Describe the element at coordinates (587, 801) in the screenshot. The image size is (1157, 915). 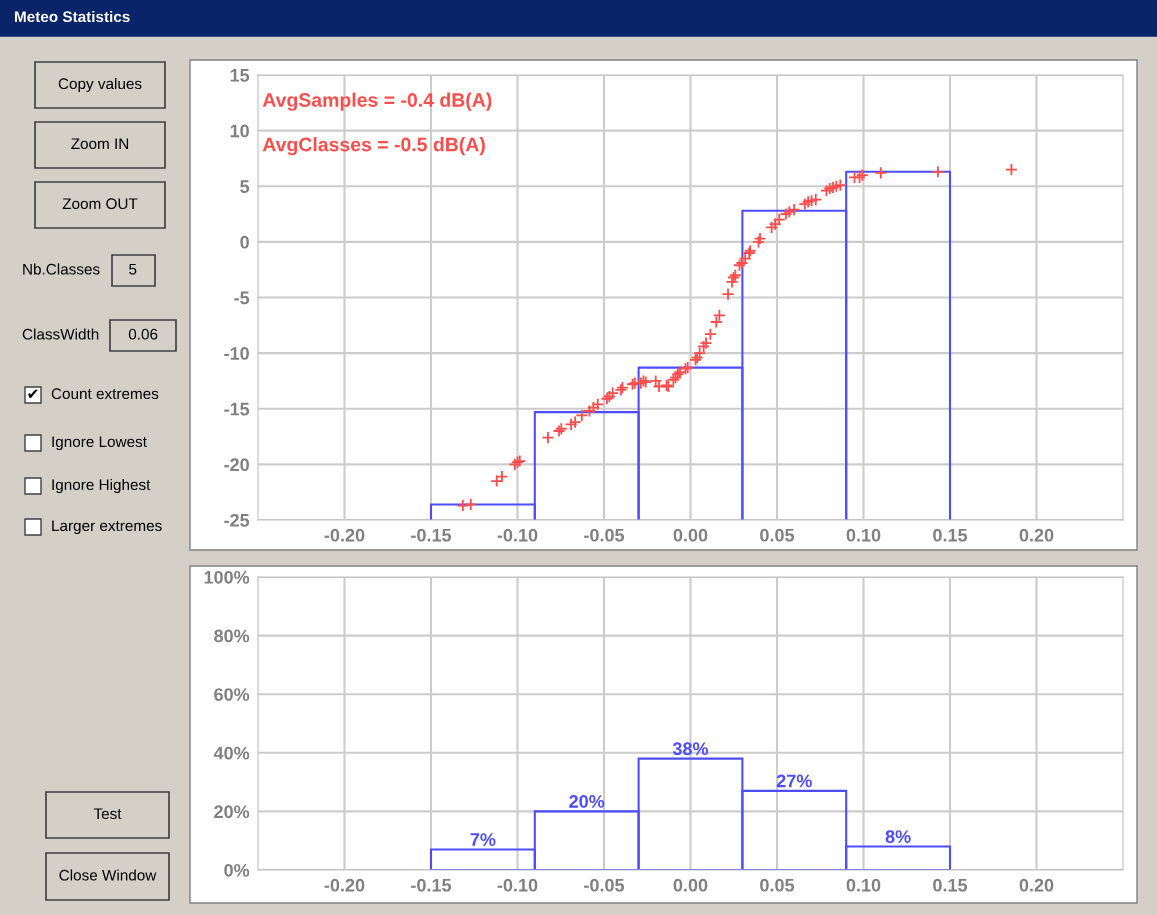
I see `data-label: 20%` at that location.